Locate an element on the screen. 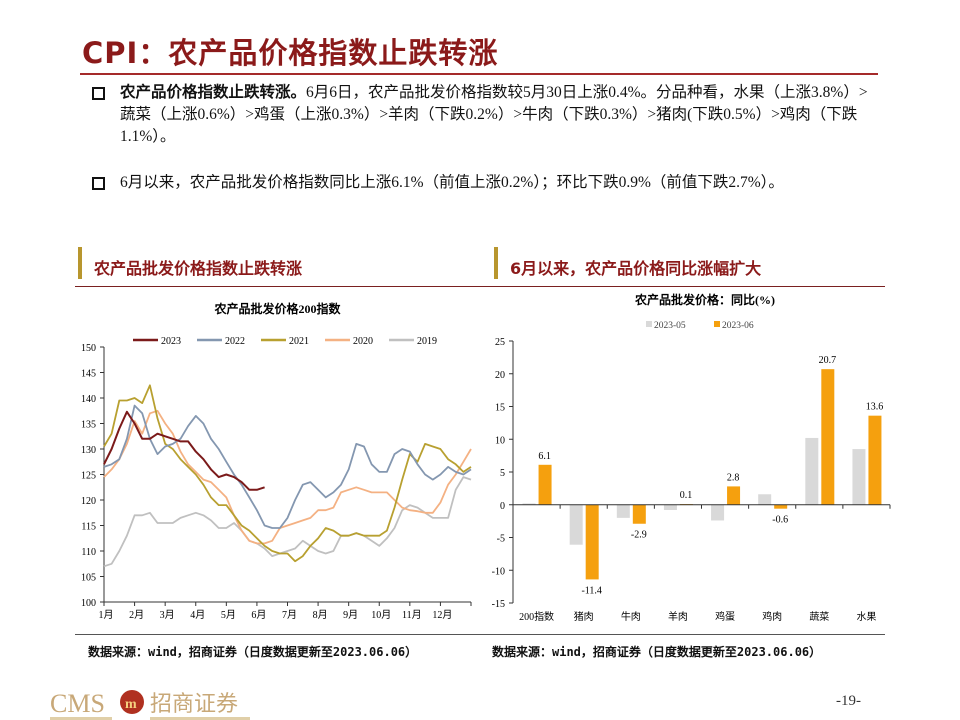 This screenshot has height=720, width=960. y-tick-label: 5 is located at coordinates (502, 473).